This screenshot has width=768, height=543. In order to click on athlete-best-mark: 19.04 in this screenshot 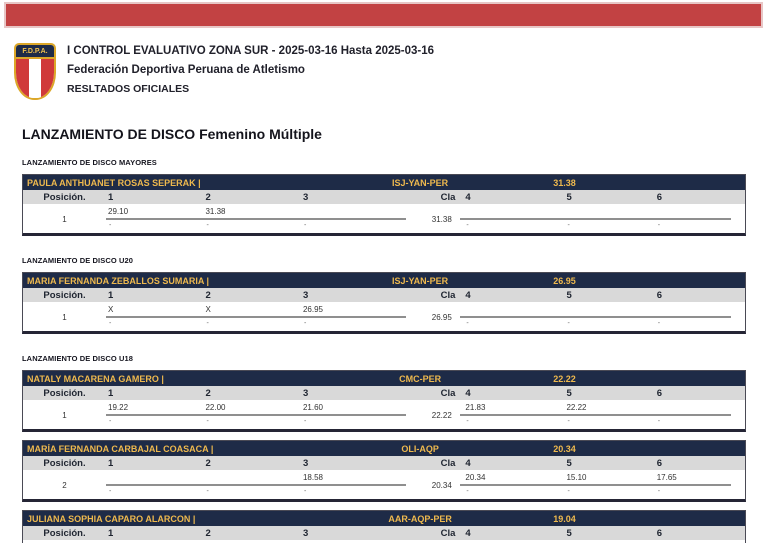, I will do `click(564, 518)`.